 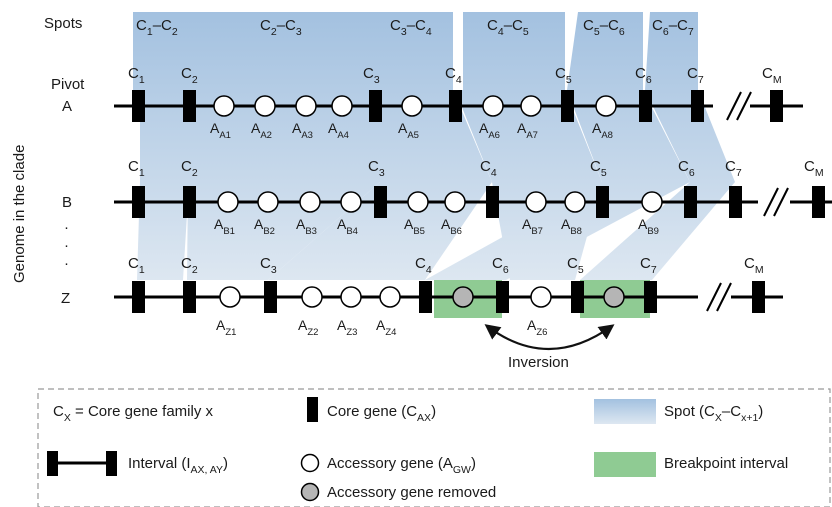 I want to click on accessory-gene-label: AA7, so click(x=527, y=130).